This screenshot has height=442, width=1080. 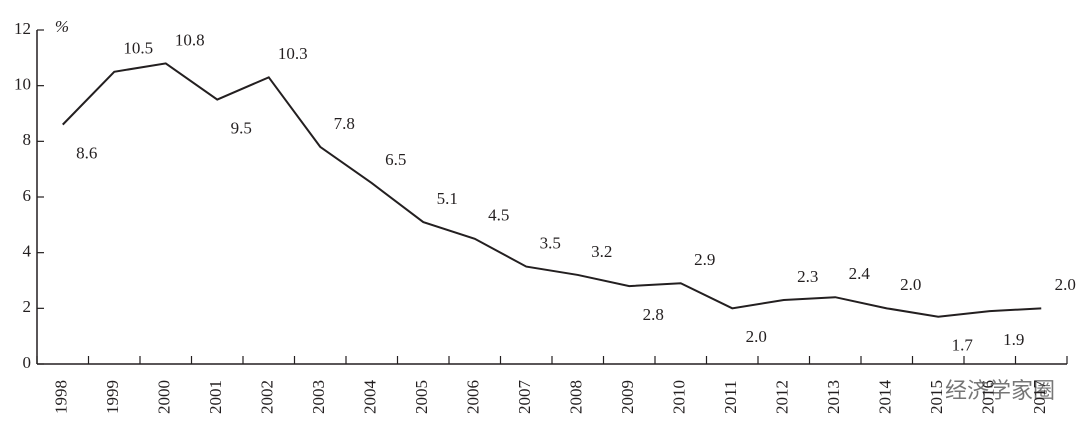 What do you see at coordinates (833, 397) in the screenshot?
I see `x-tick-label: 2013` at bounding box center [833, 397].